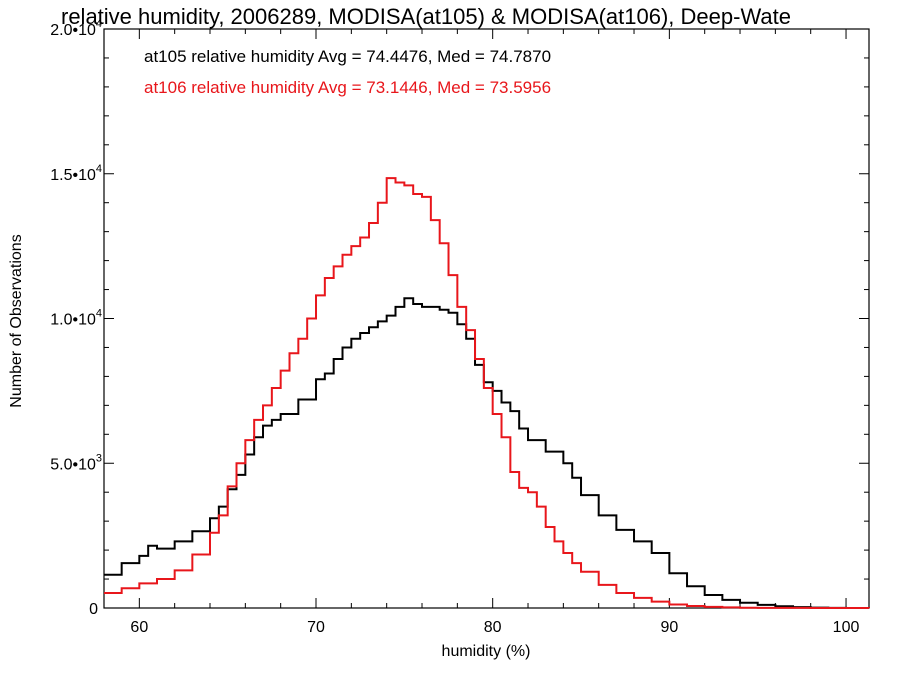  What do you see at coordinates (16, 320) in the screenshot?
I see `y-axis-label: Number of Observations` at bounding box center [16, 320].